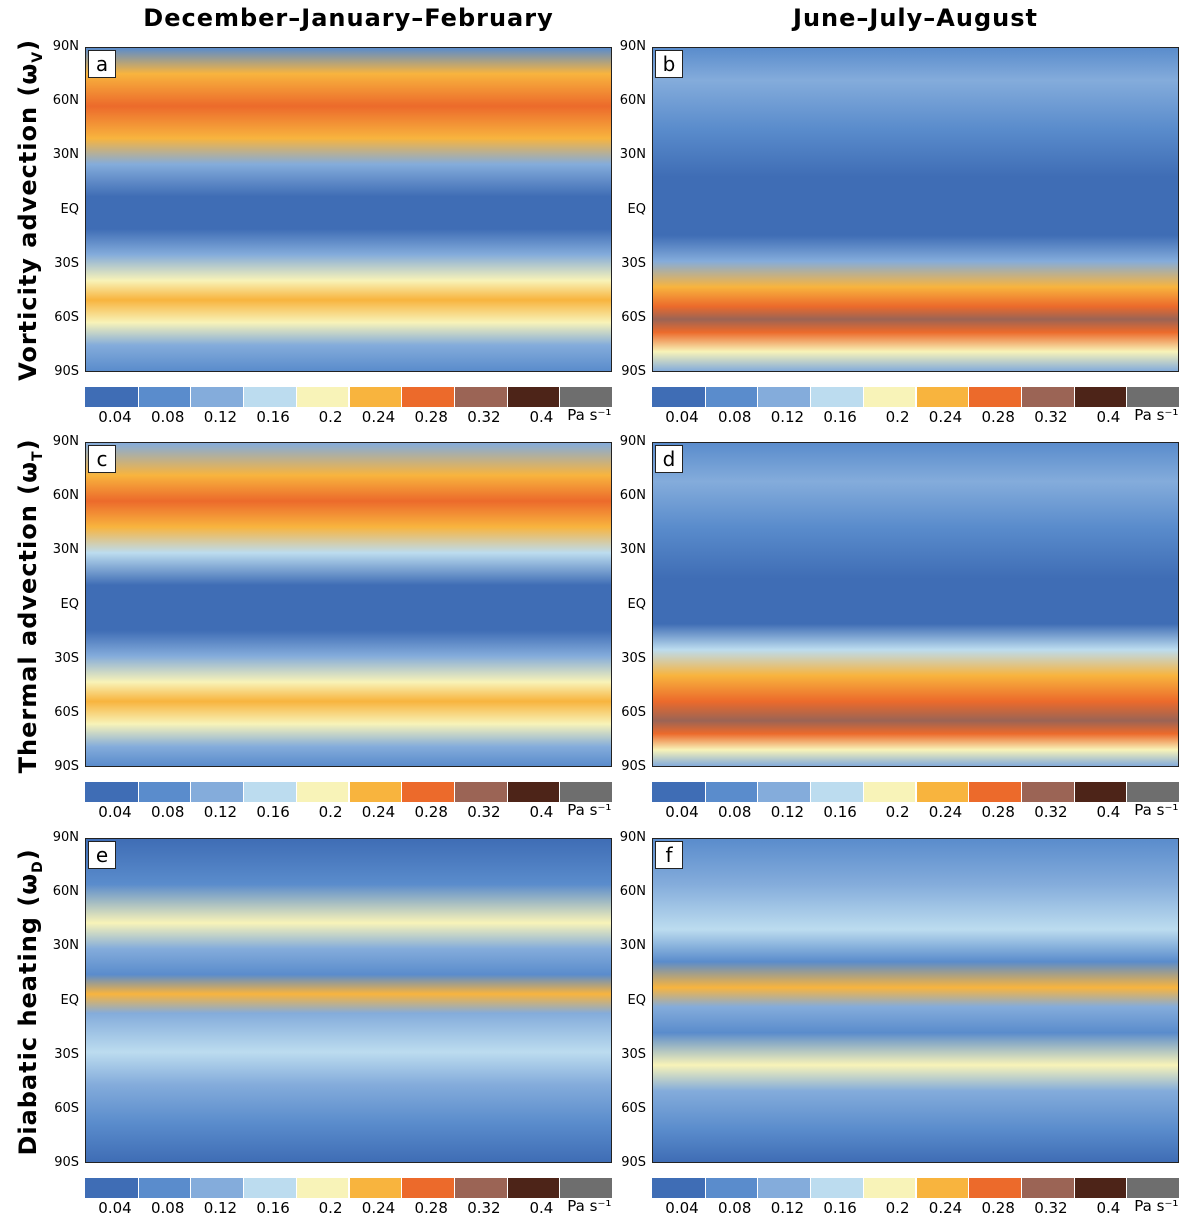  Describe the element at coordinates (28, 221) in the screenshot. I see `row-label-text: Vorticity advection (ω` at that location.